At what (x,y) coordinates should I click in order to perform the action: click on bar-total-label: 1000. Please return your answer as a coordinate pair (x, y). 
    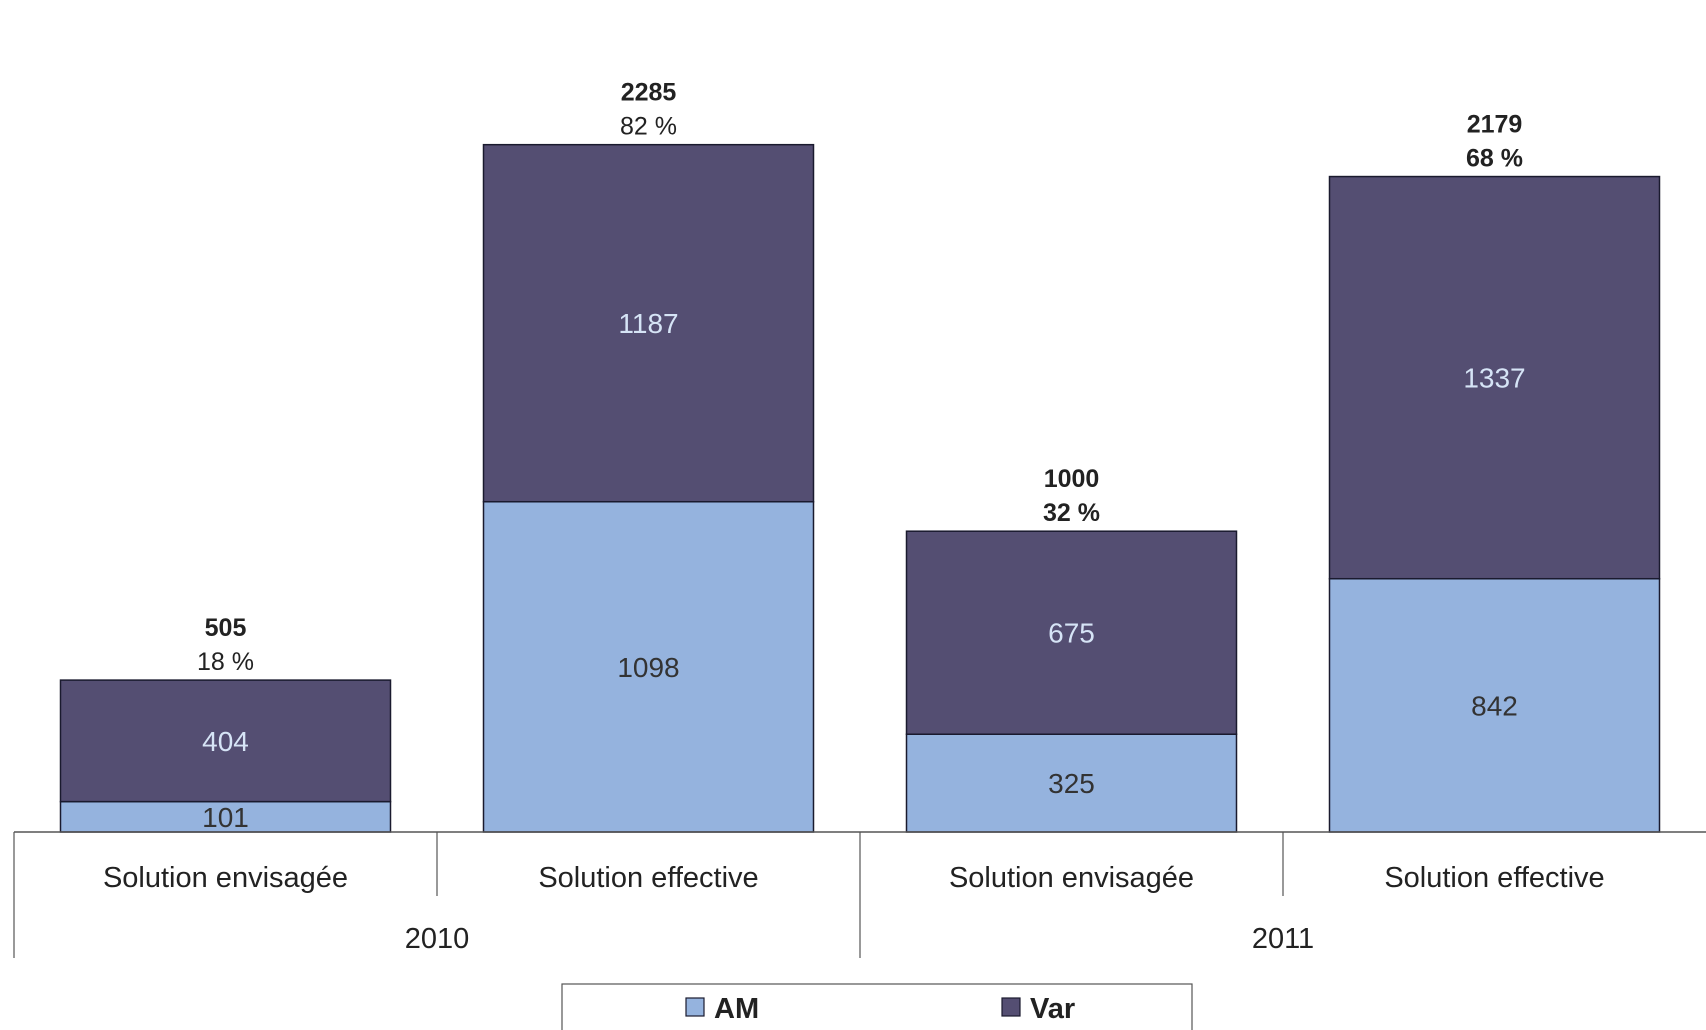
    Looking at the image, I should click on (1072, 479).